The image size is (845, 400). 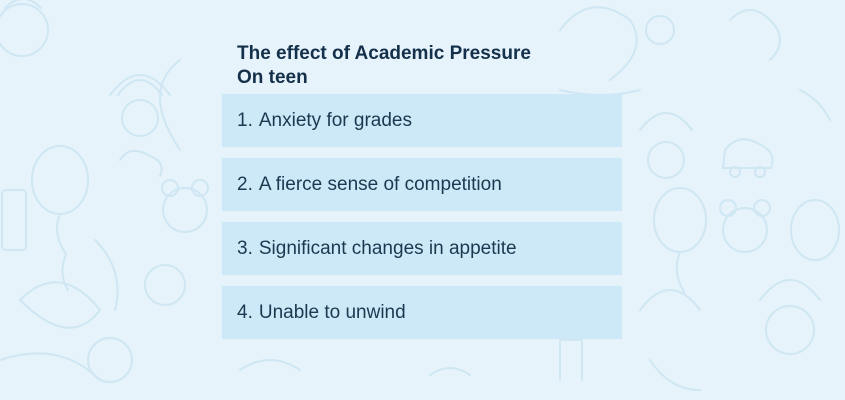 I want to click on wave-icon, so click(x=50, y=366).